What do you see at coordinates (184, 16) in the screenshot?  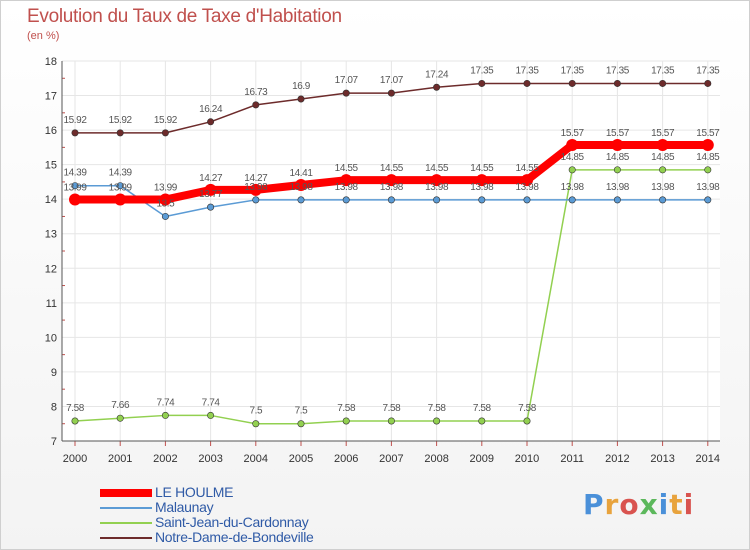 I see `chart-title: Evolution du Taux de Taxe d'Habitation` at bounding box center [184, 16].